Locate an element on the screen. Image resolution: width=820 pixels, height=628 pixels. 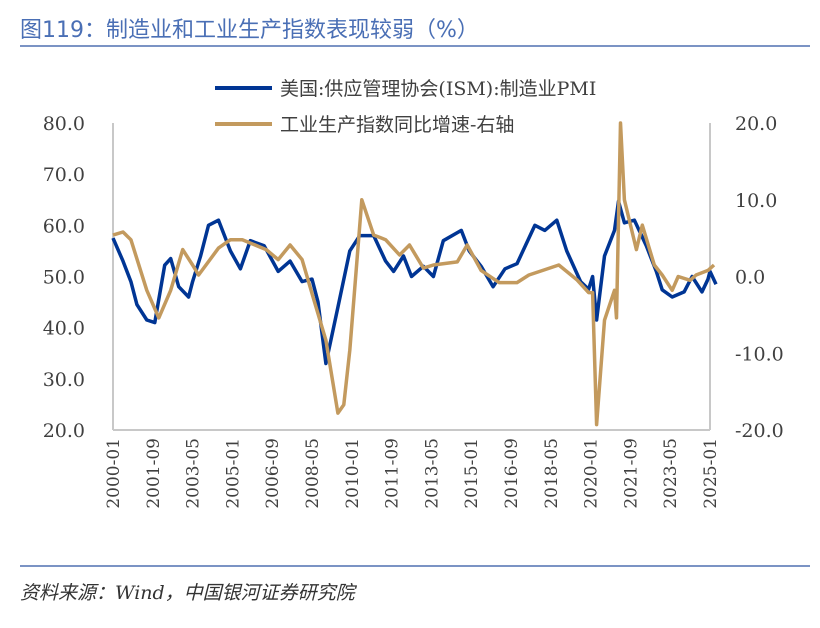
figure-title: 图119：制造业和工业生产指数表现较弱（%） is located at coordinates (249, 30).